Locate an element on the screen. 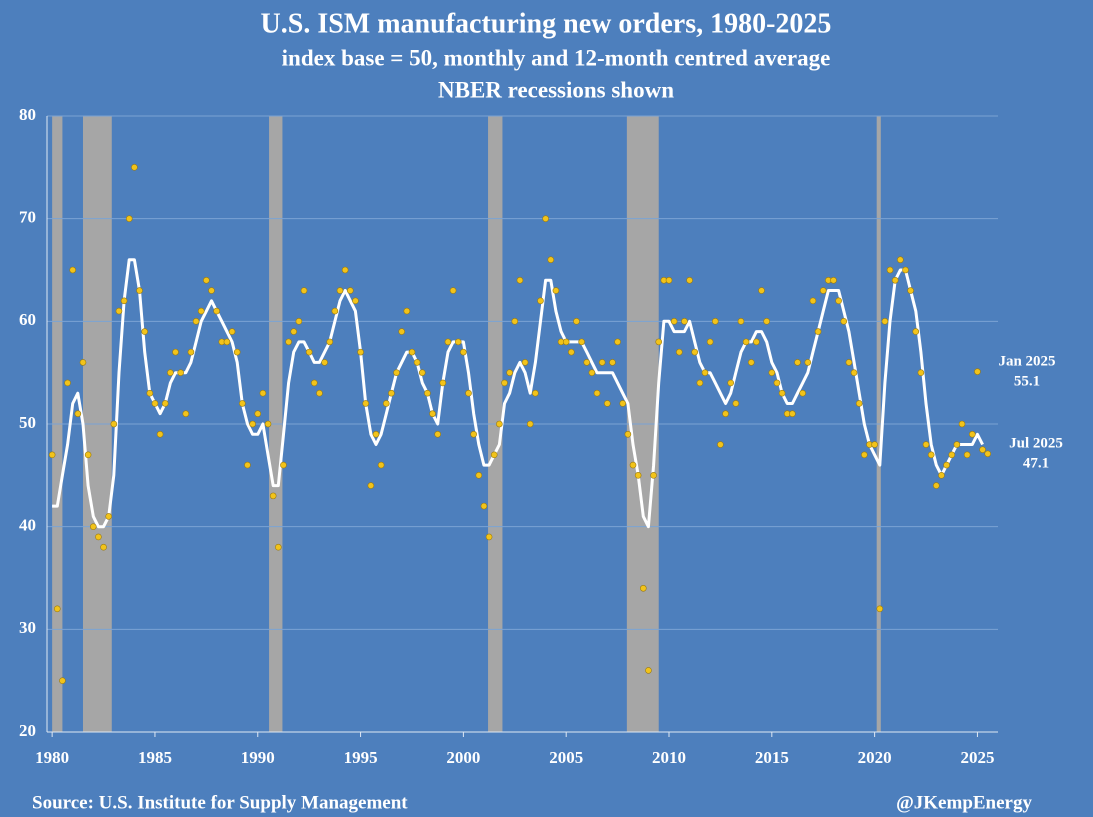 The width and height of the screenshot is (1093, 817). x-tick-label: 2015 is located at coordinates (772, 757).